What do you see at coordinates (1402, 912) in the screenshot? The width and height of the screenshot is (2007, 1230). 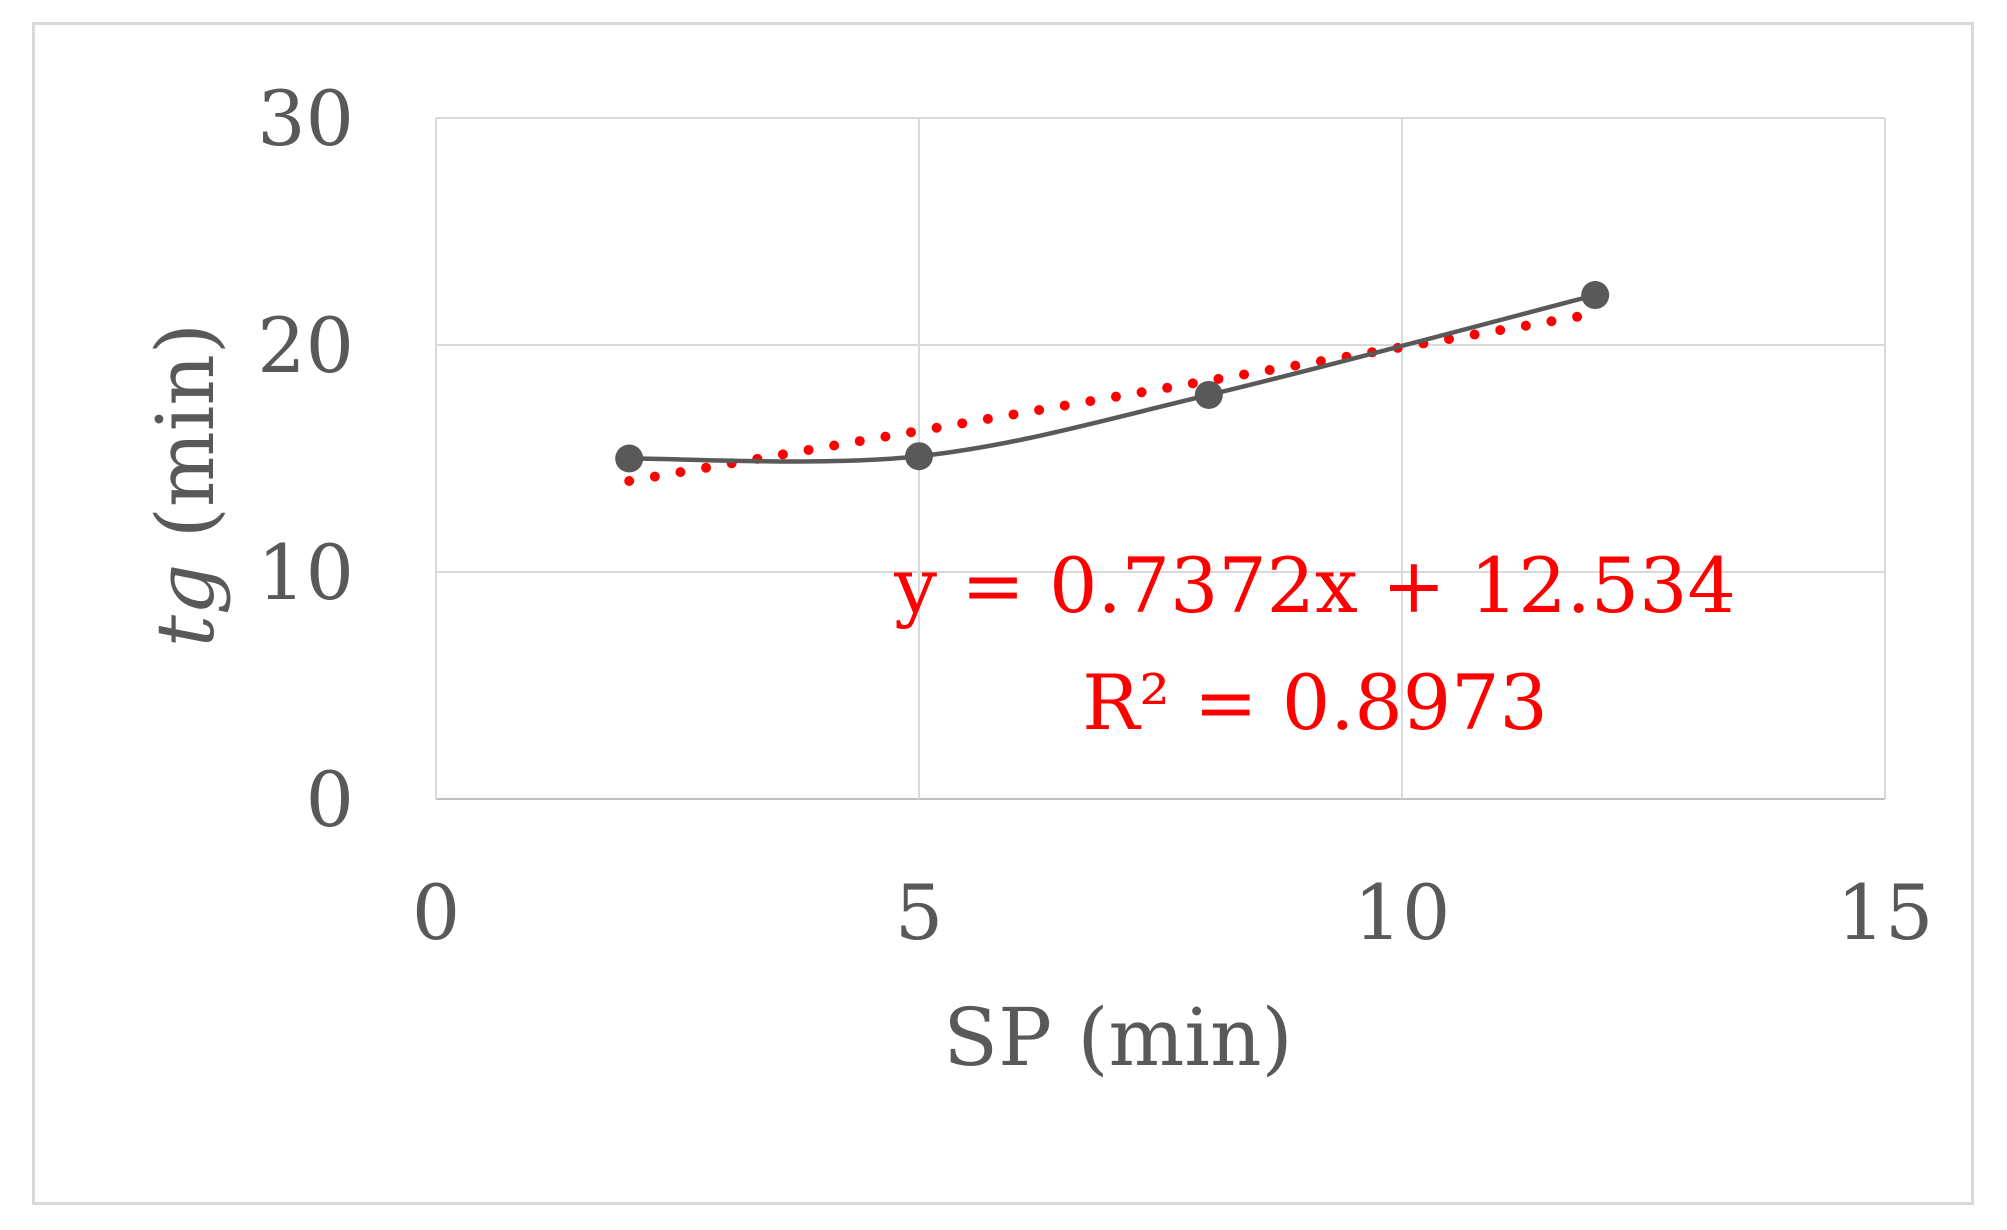 I see `x-tick-label: 10` at bounding box center [1402, 912].